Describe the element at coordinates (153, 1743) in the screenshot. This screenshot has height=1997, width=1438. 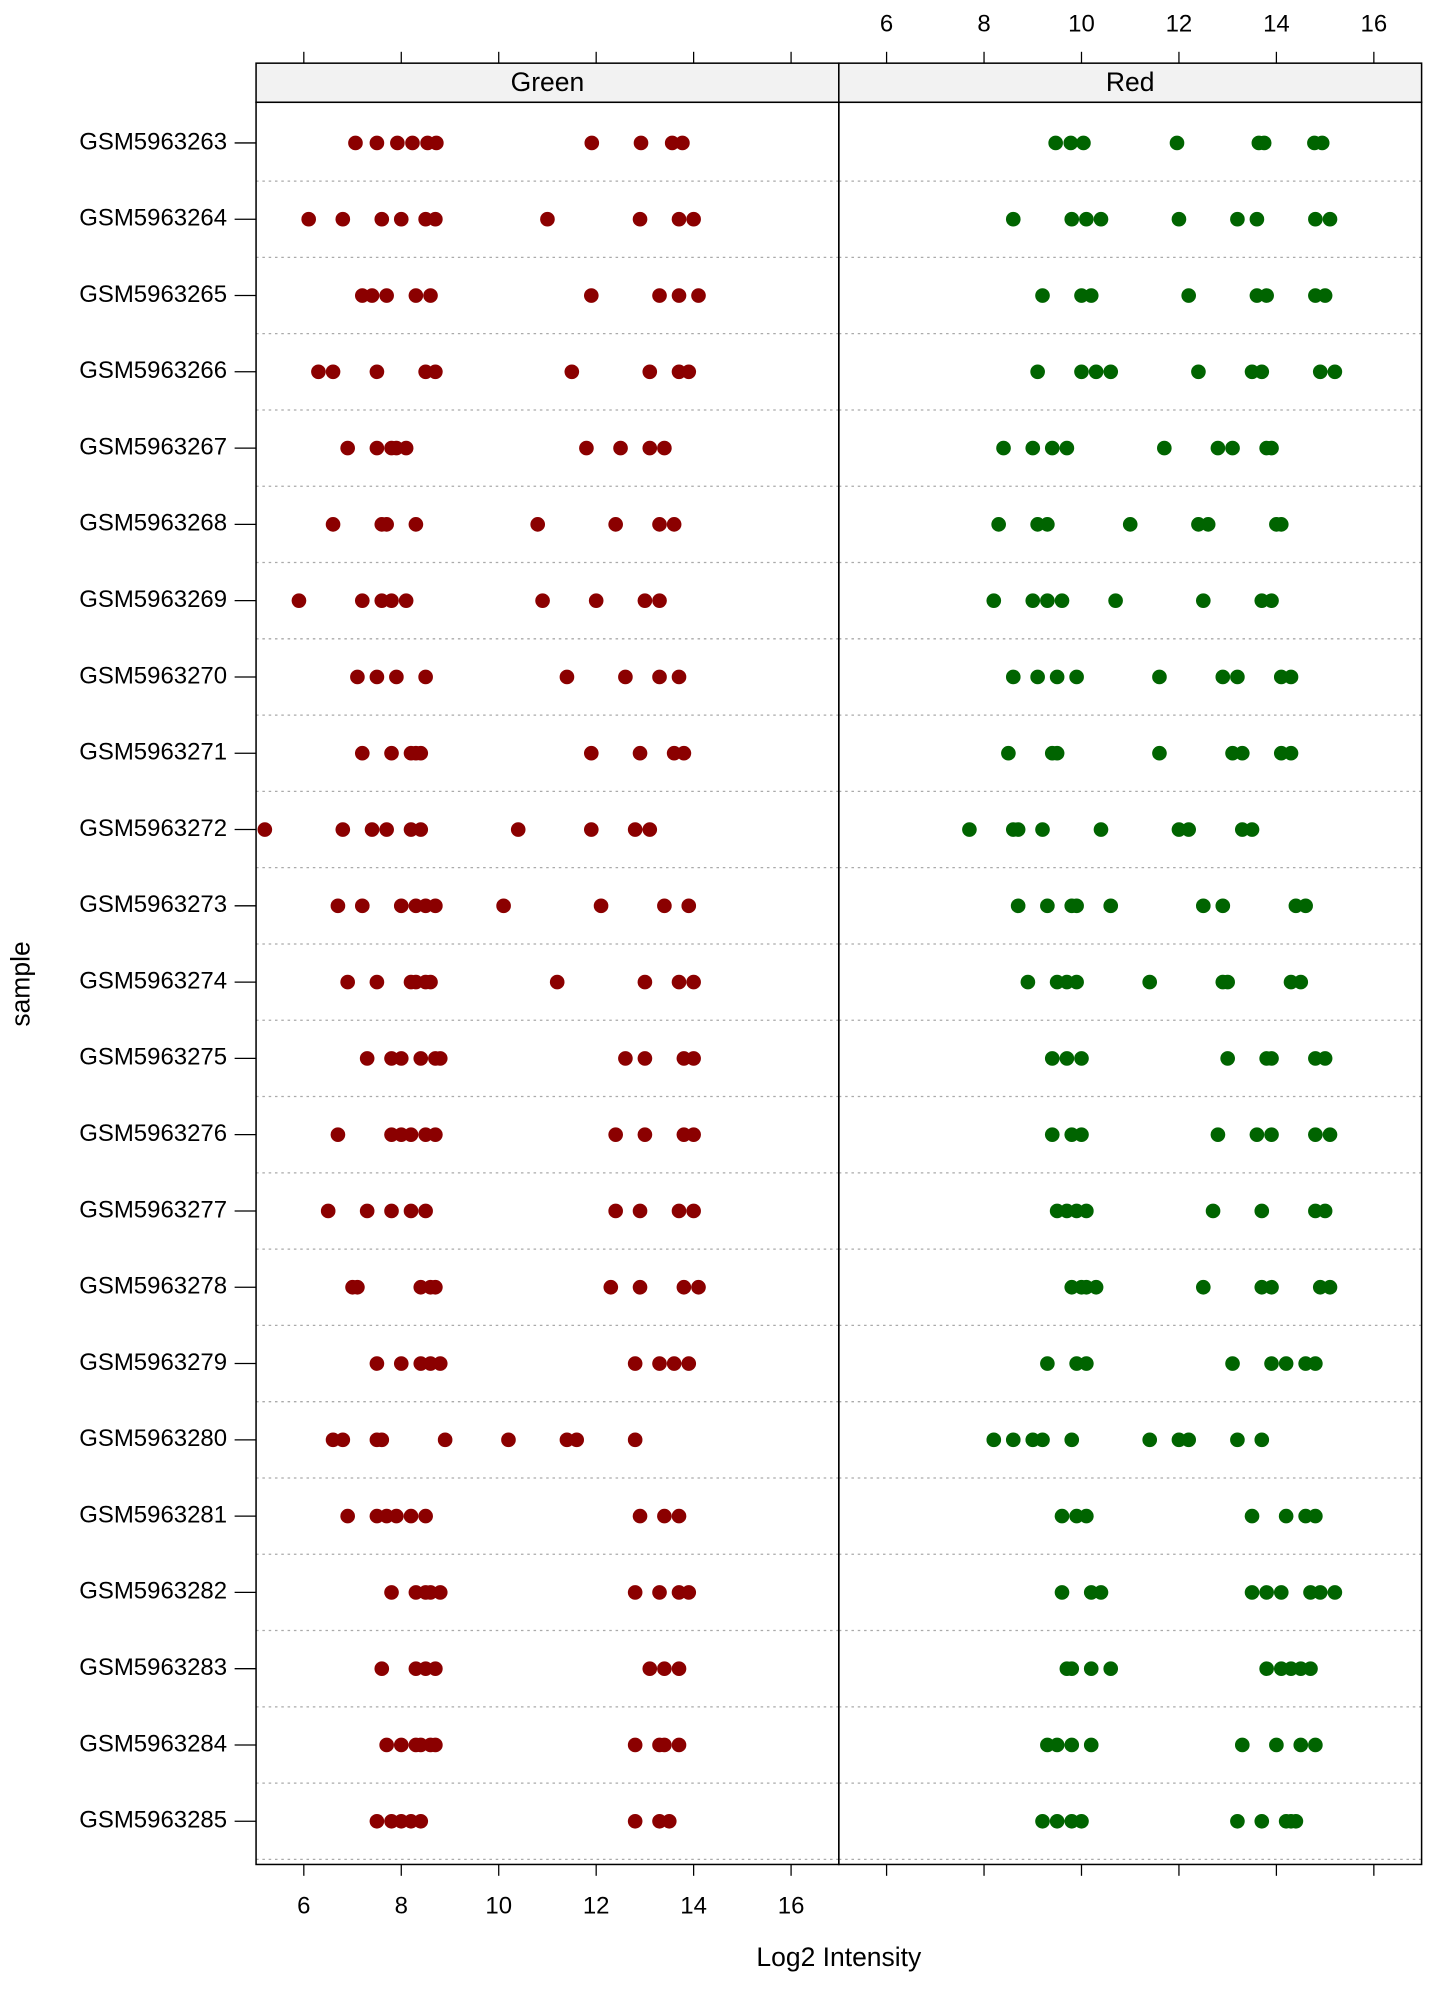
I see `y-tick-label: GSM5963284` at that location.